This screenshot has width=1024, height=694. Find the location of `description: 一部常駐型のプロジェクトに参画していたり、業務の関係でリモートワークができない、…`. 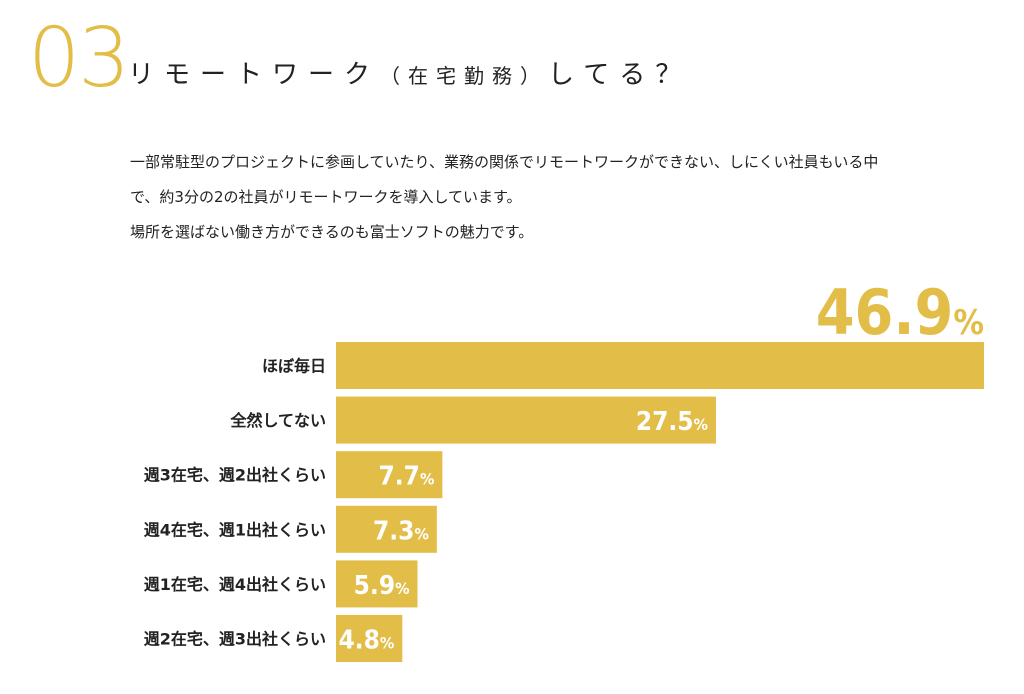

description: 一部常駐型のプロジェクトに参画していたり、業務の関係でリモートワークができない、… is located at coordinates (560, 197).